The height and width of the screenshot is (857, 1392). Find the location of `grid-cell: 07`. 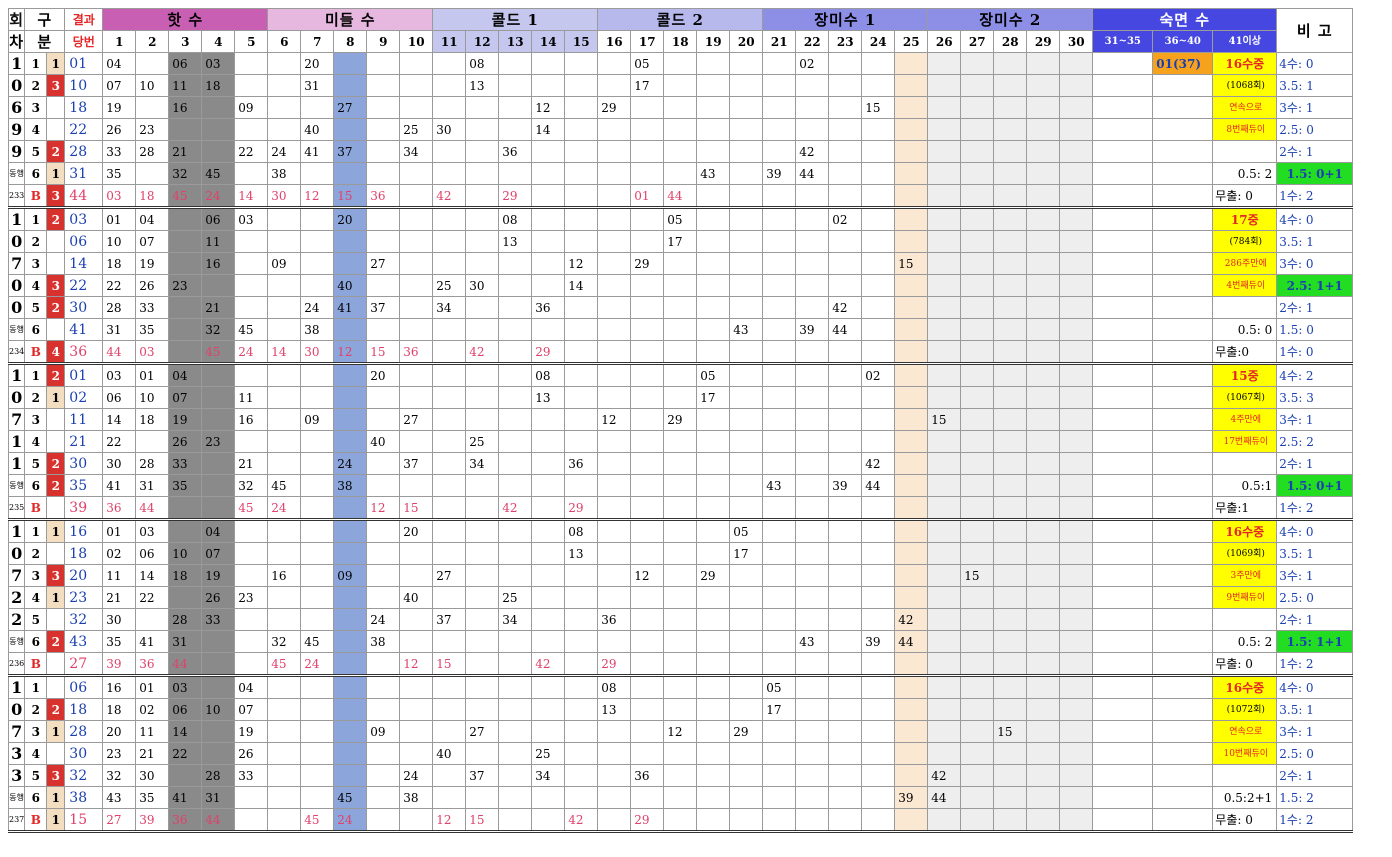

grid-cell: 07 is located at coordinates (251, 709).